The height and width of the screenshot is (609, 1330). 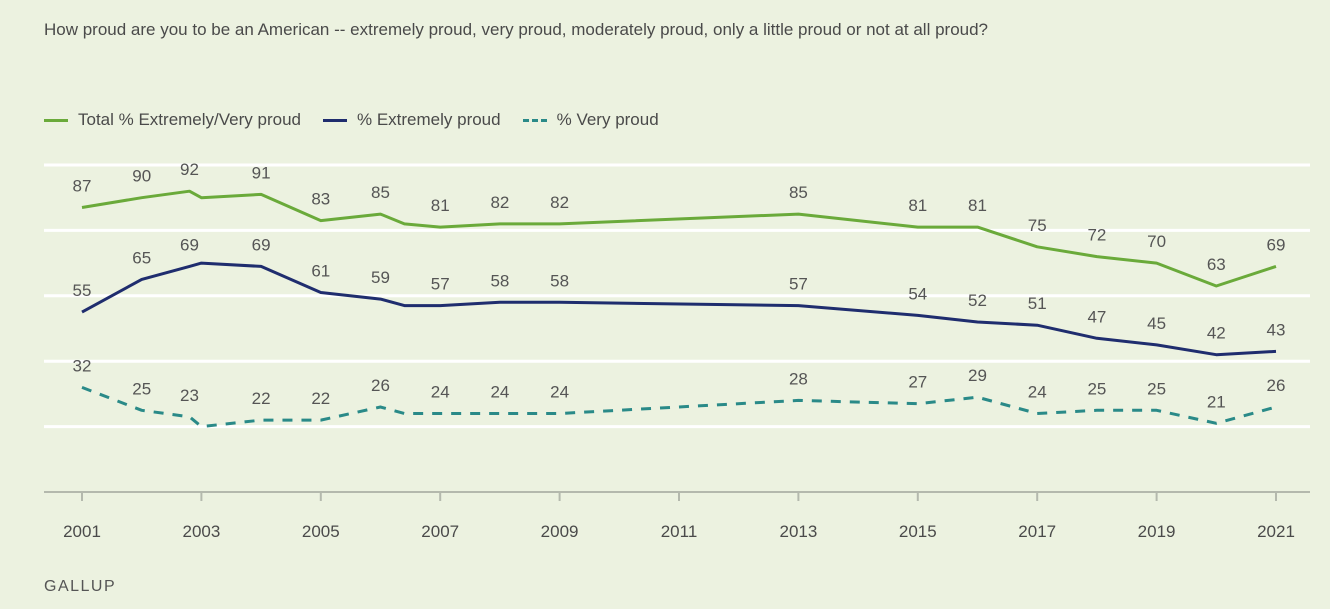 I want to click on legend-item-total: Total % Extremely/Very proud, so click(x=172, y=120).